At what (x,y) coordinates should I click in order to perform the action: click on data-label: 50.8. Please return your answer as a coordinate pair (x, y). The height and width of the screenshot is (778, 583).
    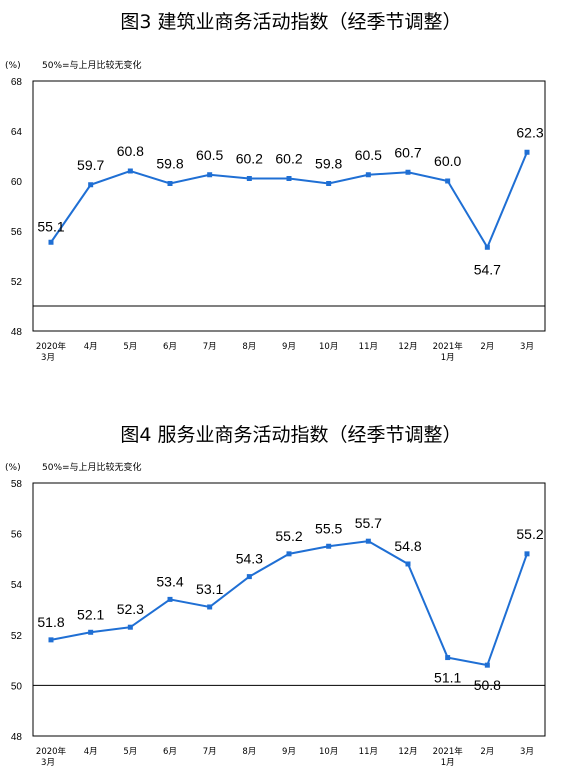
    Looking at the image, I should click on (487, 685).